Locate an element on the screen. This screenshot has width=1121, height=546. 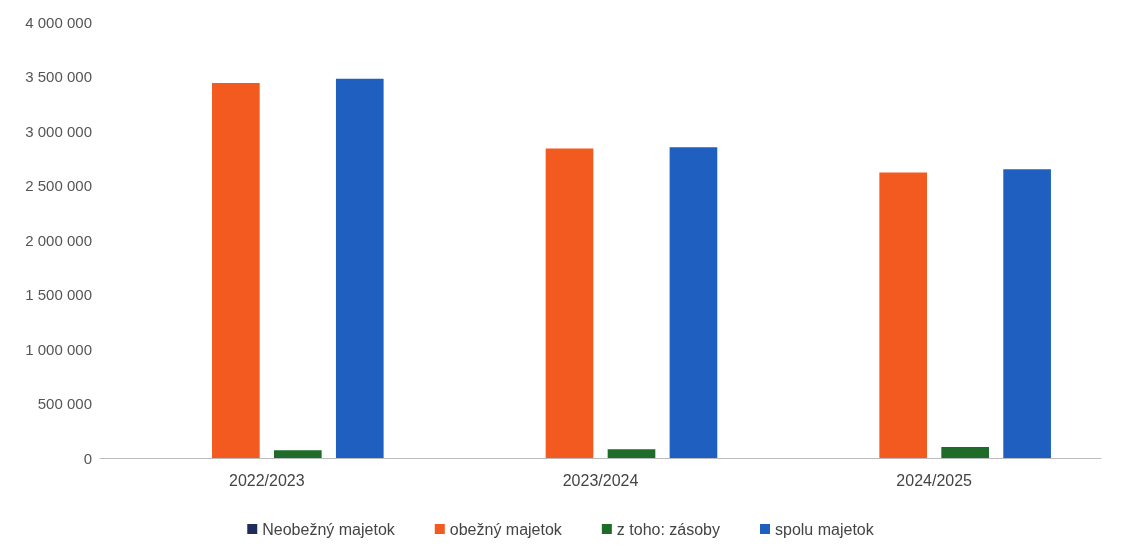
y-tick-label: 3 000 000 is located at coordinates (58, 131).